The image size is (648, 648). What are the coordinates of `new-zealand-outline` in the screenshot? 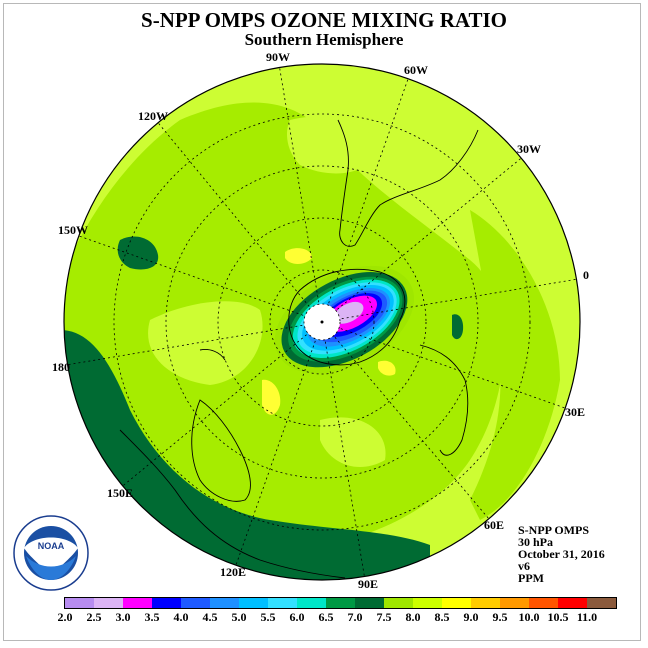 It's located at (212, 355).